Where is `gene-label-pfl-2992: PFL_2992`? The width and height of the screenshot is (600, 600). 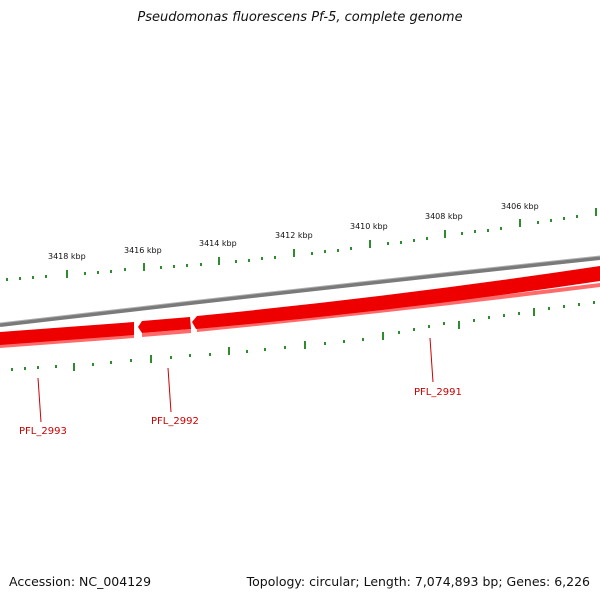 gene-label-pfl-2992: PFL_2992 is located at coordinates (175, 421).